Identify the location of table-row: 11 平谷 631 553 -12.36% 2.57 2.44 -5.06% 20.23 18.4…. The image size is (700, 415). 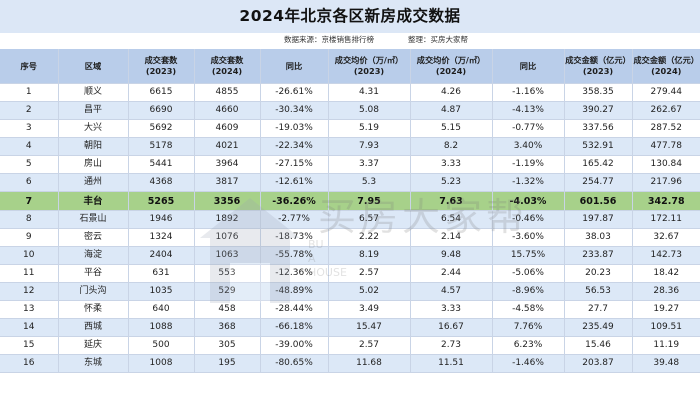
(350, 273).